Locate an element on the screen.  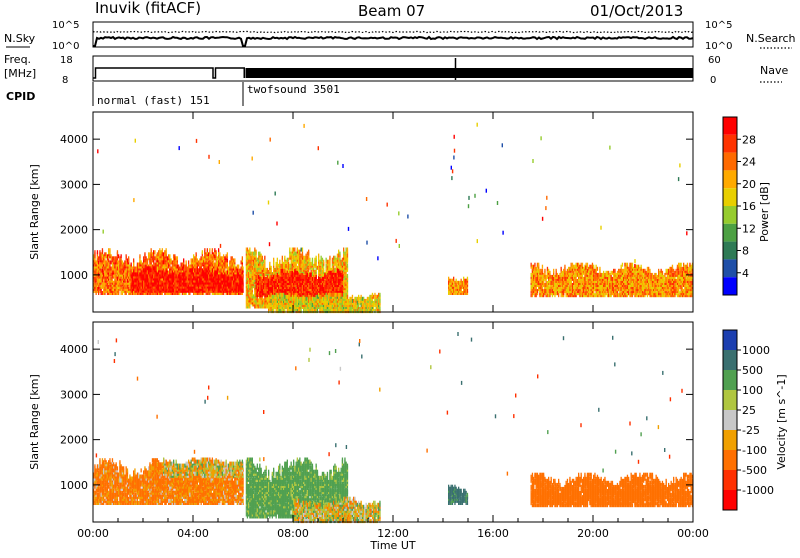
beam-title: Beam 07 is located at coordinates (391, 11).